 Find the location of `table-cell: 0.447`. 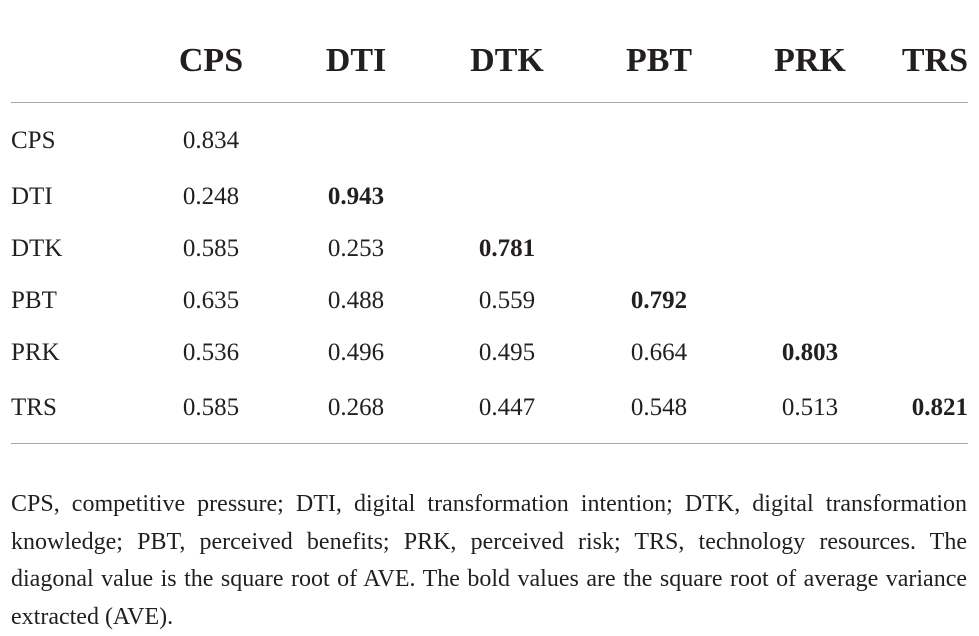

table-cell: 0.447 is located at coordinates (507, 411).